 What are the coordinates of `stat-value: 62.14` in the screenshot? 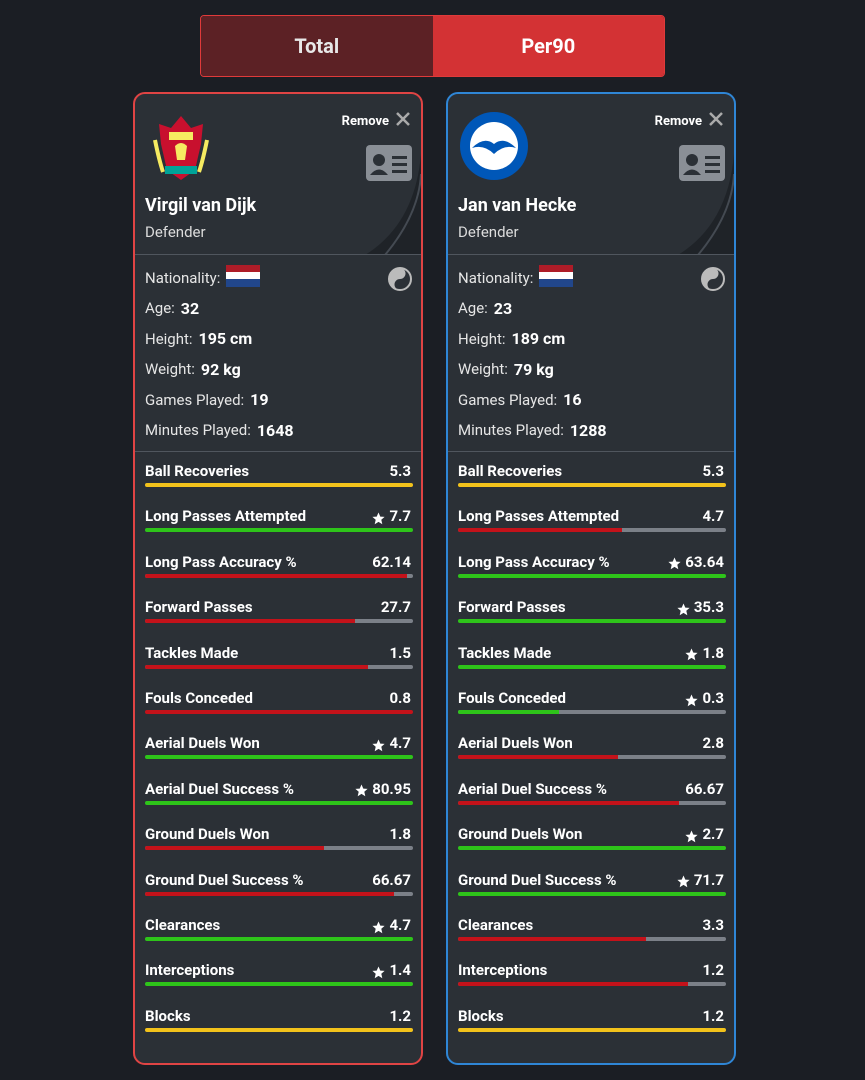 It's located at (391, 561).